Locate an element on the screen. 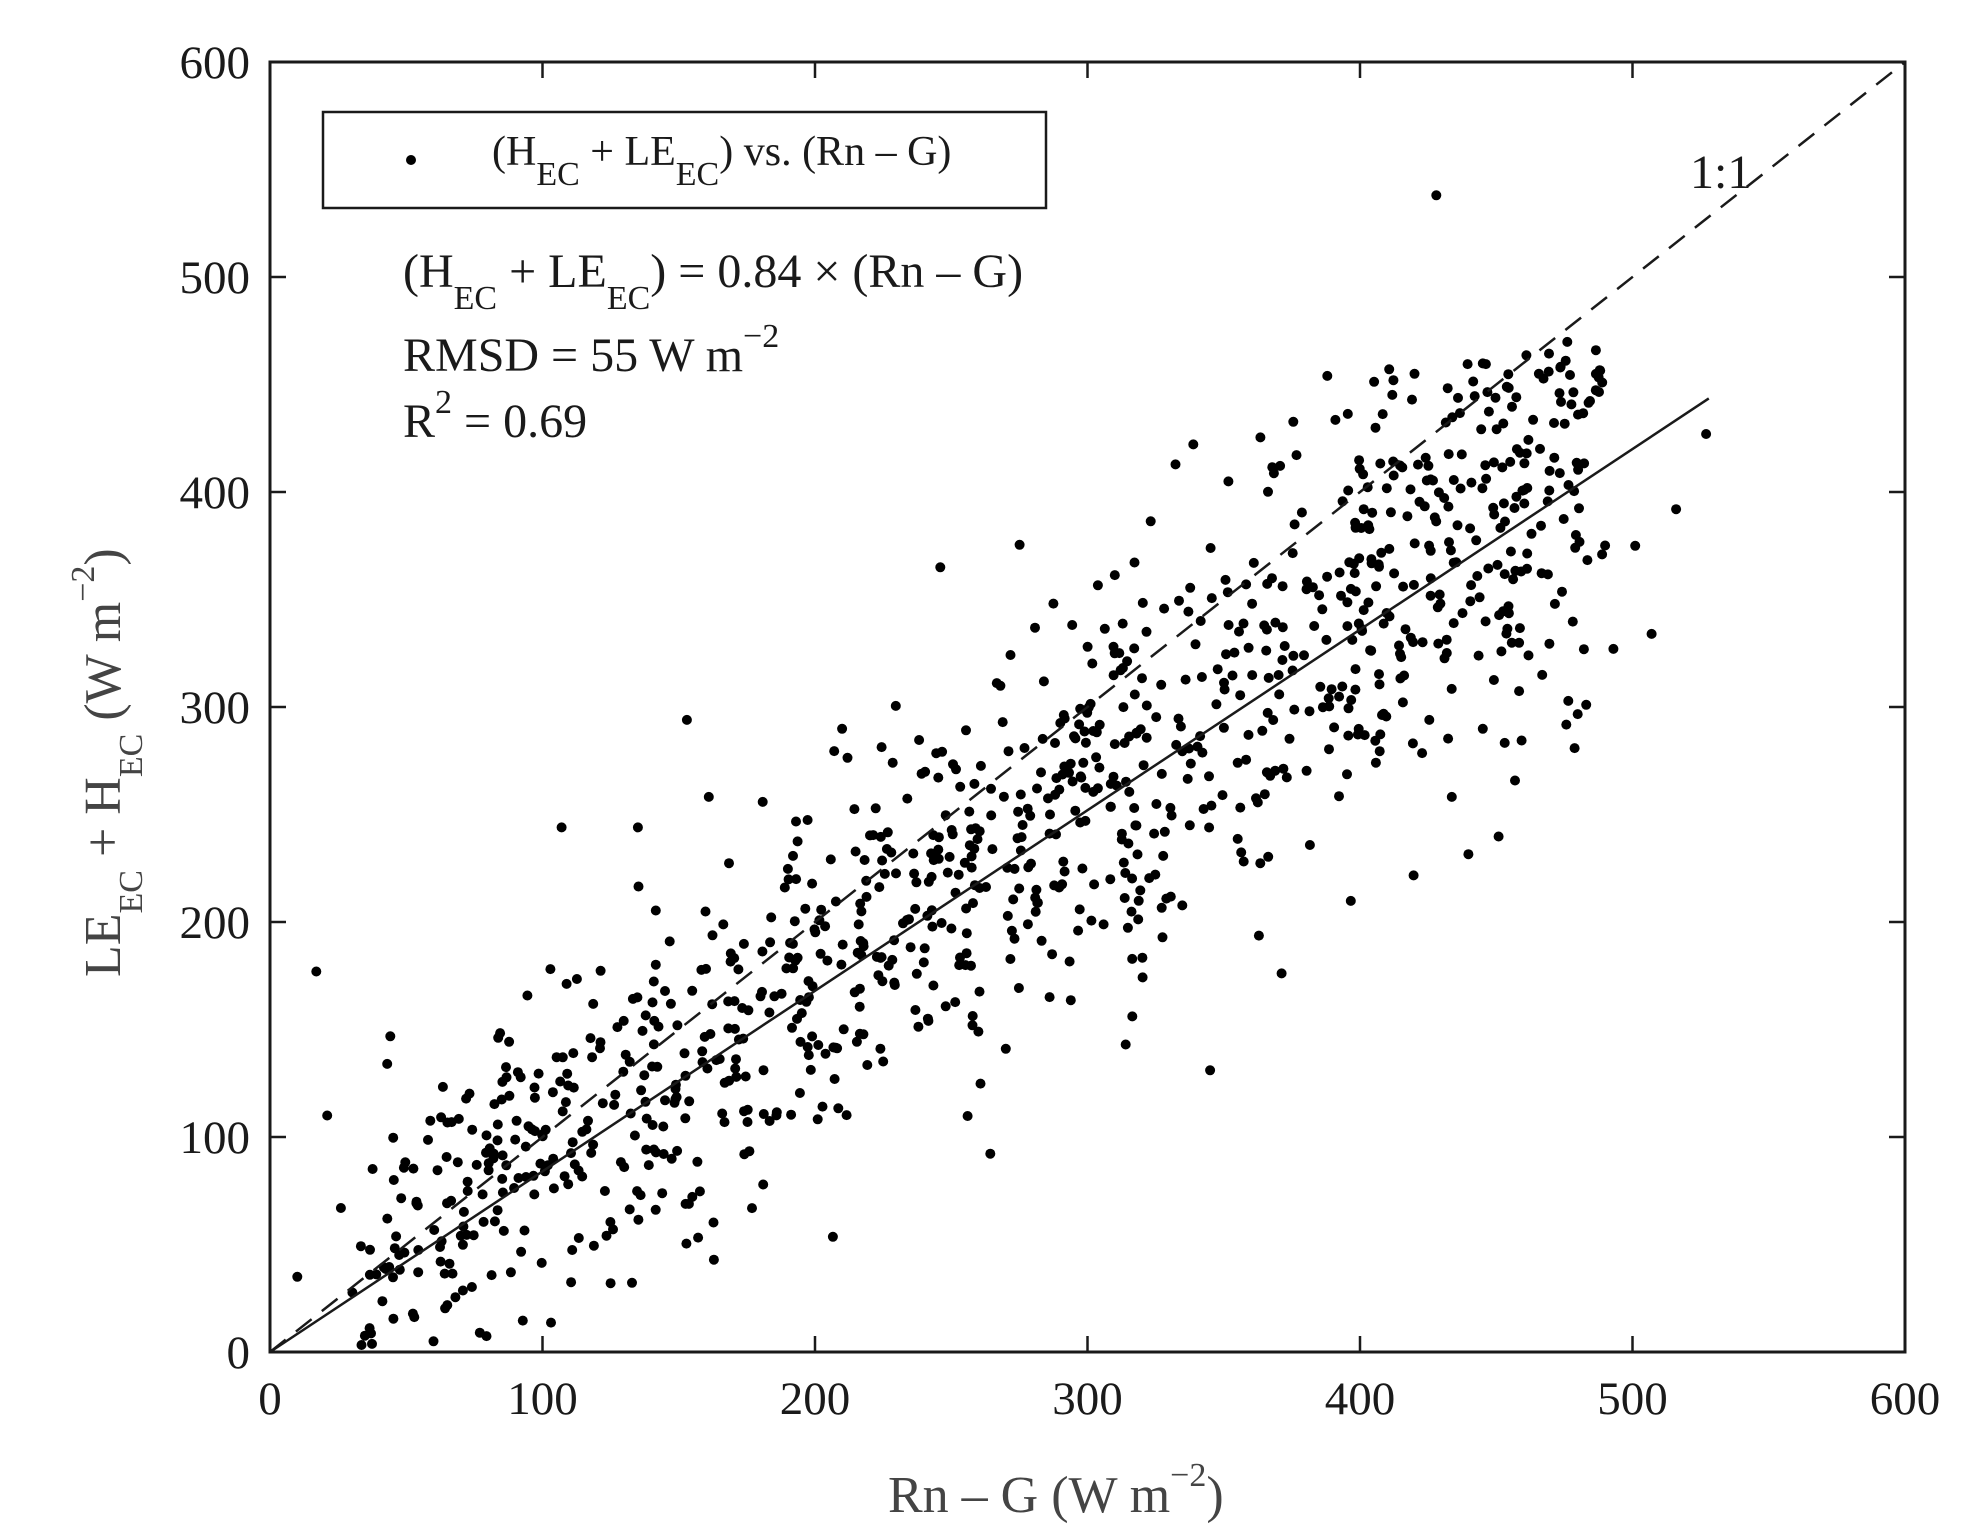 This screenshot has width=1976, height=1538. legend-marker is located at coordinates (411, 160).